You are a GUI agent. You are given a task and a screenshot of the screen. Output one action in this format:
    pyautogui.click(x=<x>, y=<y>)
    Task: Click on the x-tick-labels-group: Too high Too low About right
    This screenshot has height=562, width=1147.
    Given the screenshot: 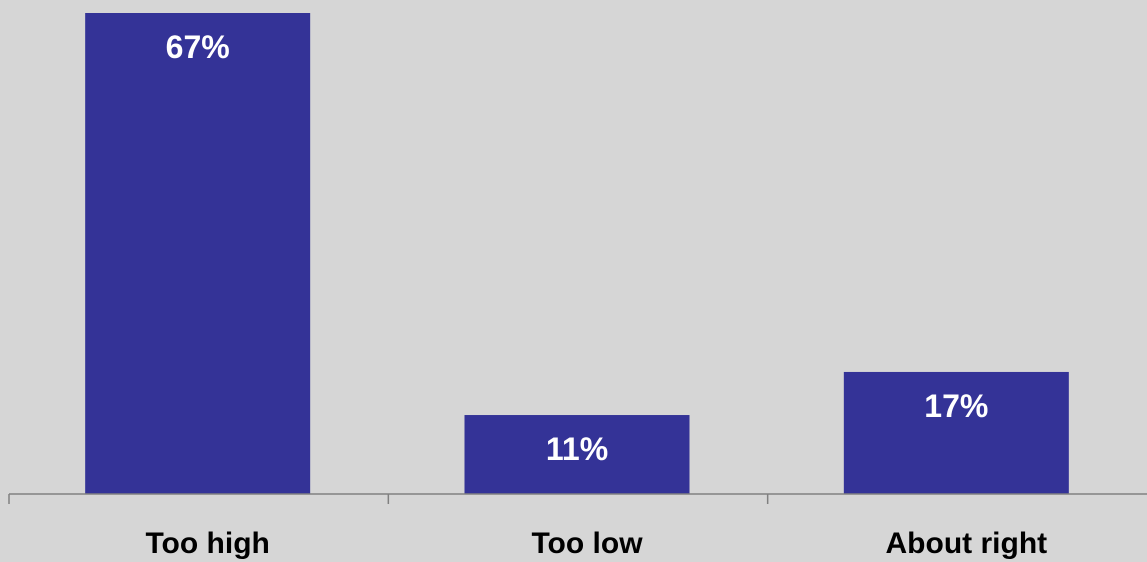 What is the action you would take?
    pyautogui.click(x=596, y=543)
    